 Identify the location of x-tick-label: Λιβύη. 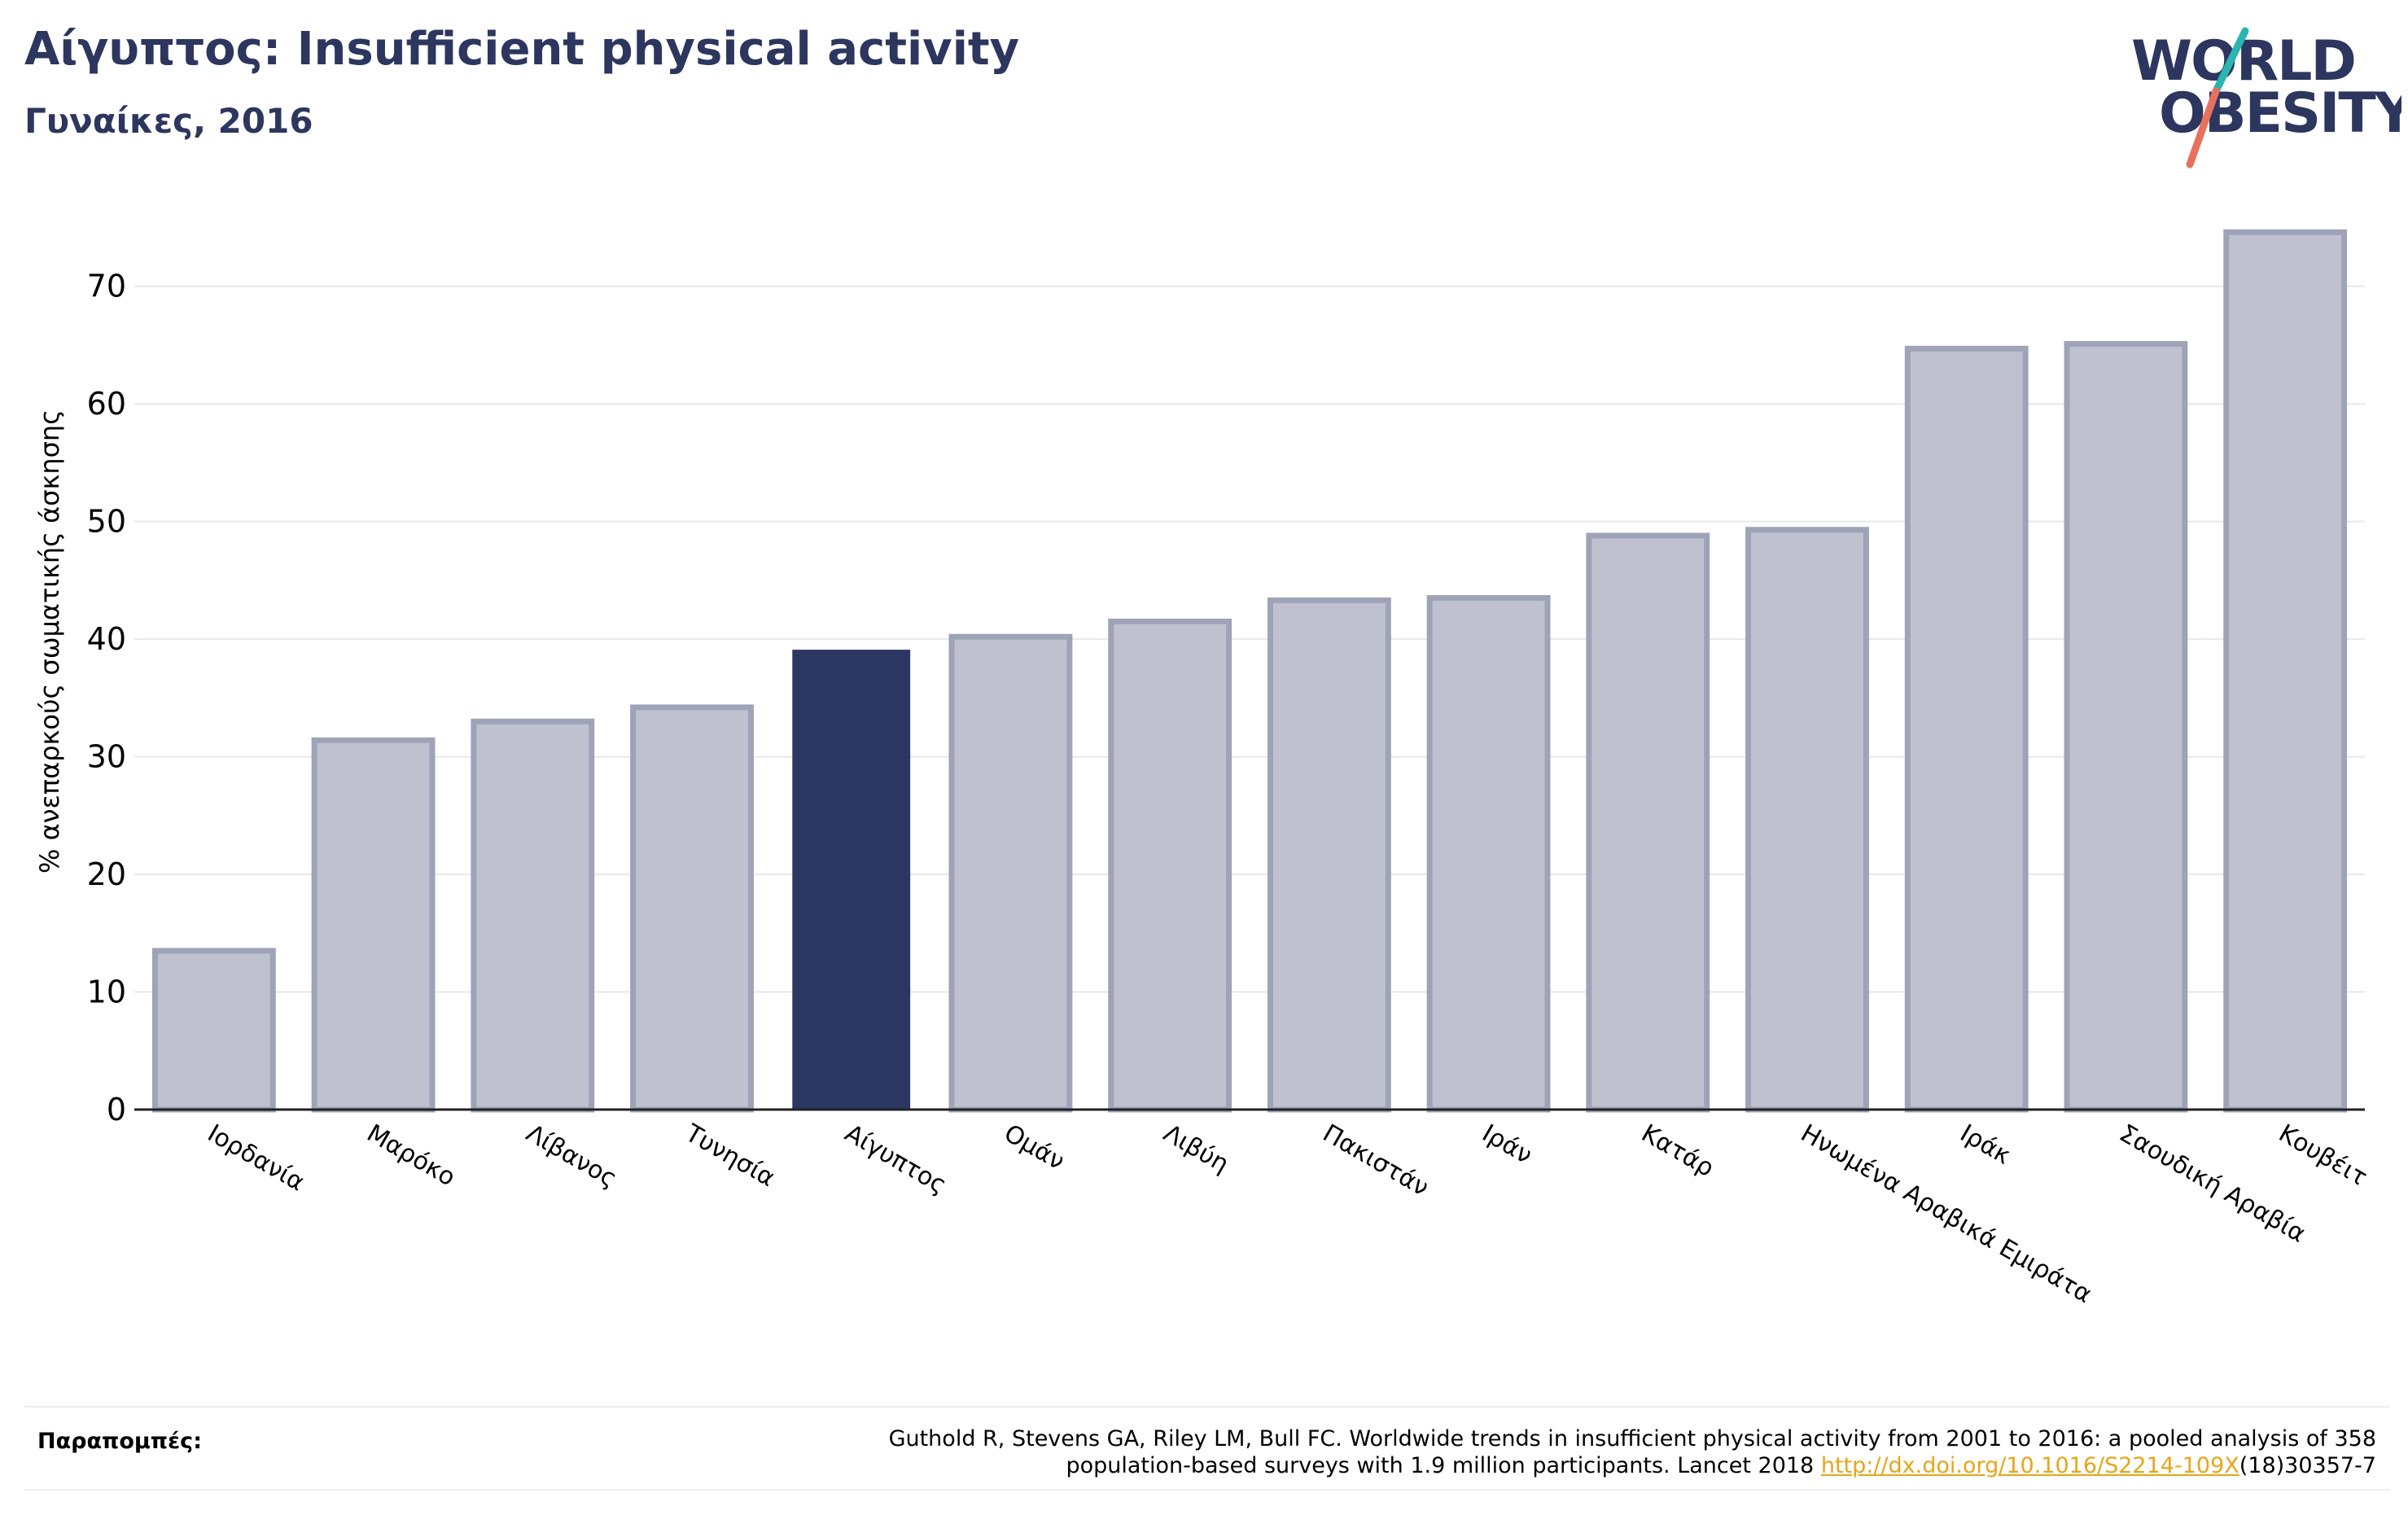
(1195, 1149).